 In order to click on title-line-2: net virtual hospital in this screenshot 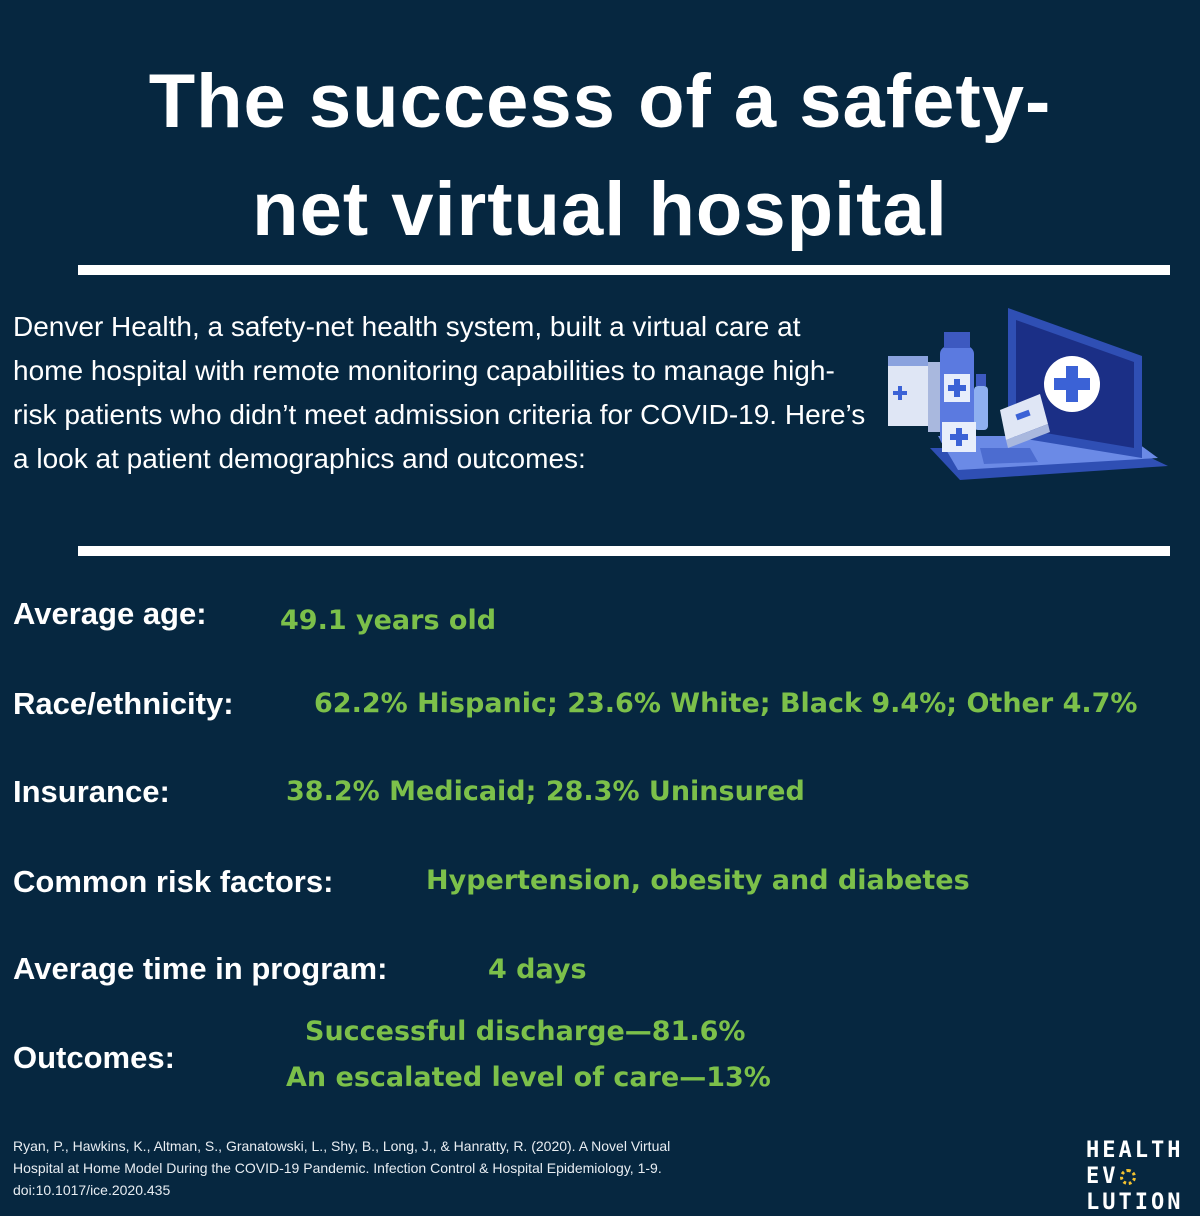, I will do `click(600, 209)`.